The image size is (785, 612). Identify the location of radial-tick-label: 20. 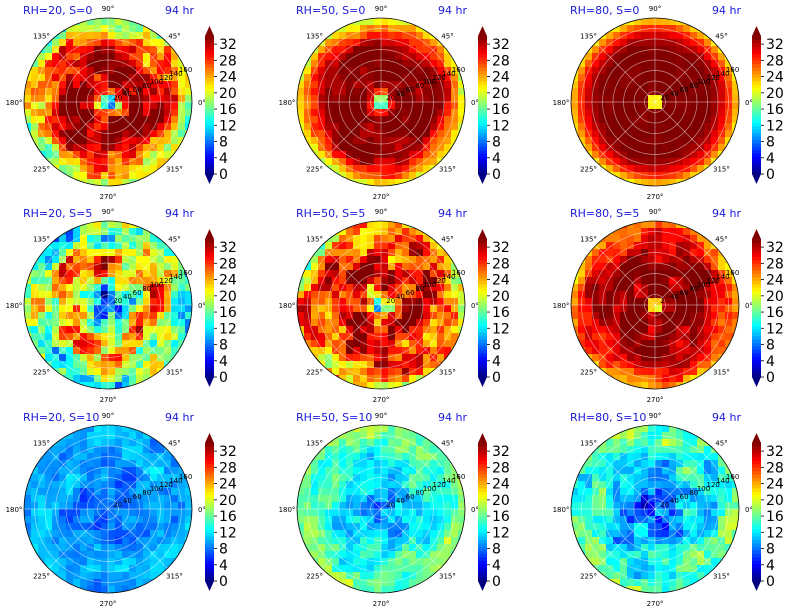
(664, 301).